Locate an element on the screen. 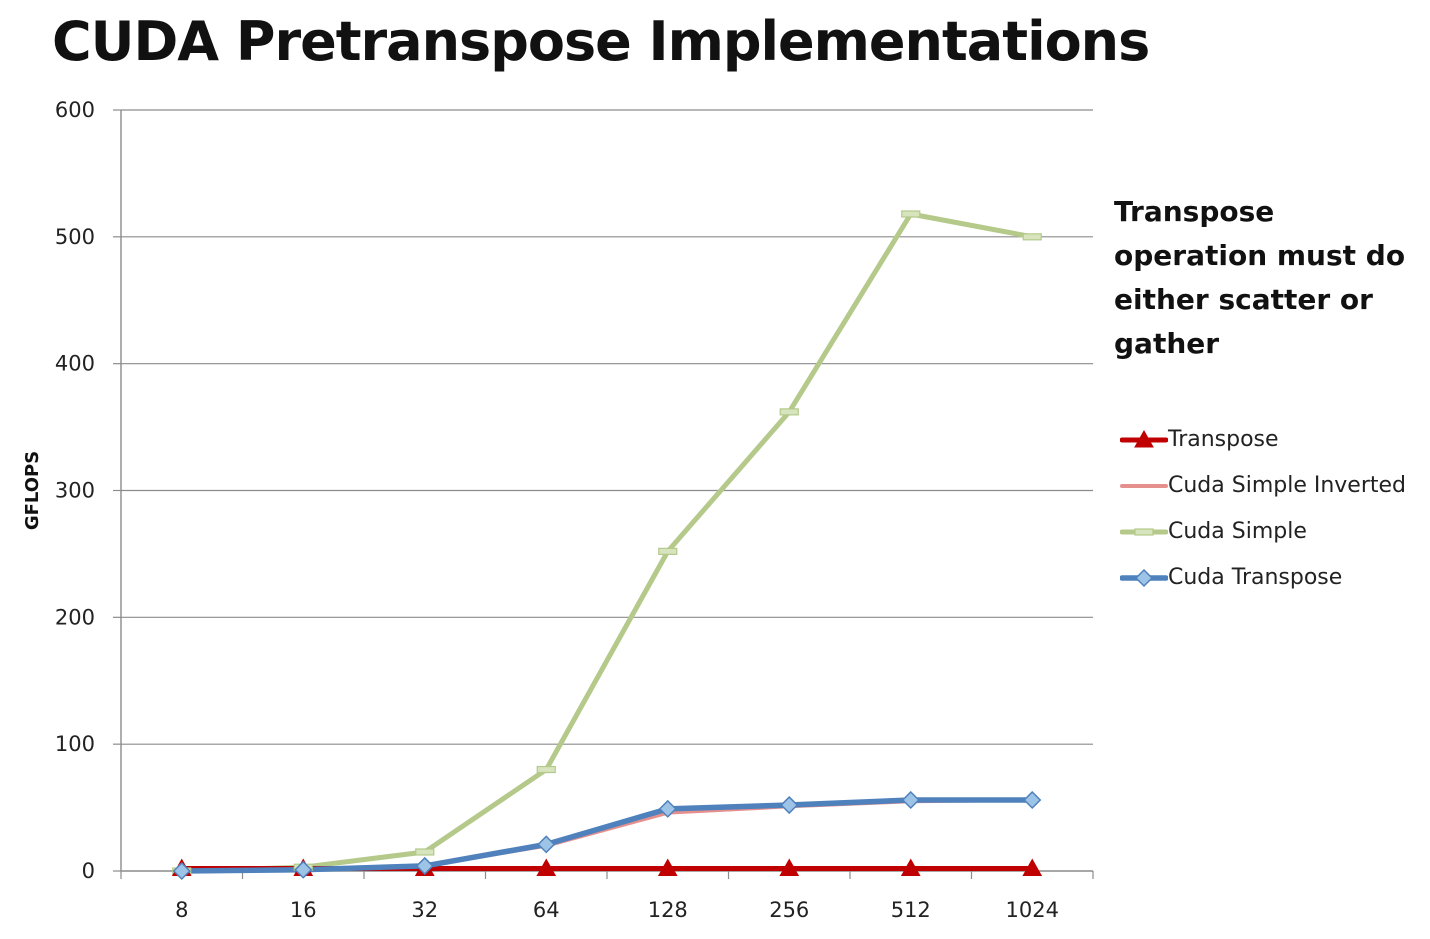 The width and height of the screenshot is (1430, 939). legend-label: Transpose is located at coordinates (1223, 439).